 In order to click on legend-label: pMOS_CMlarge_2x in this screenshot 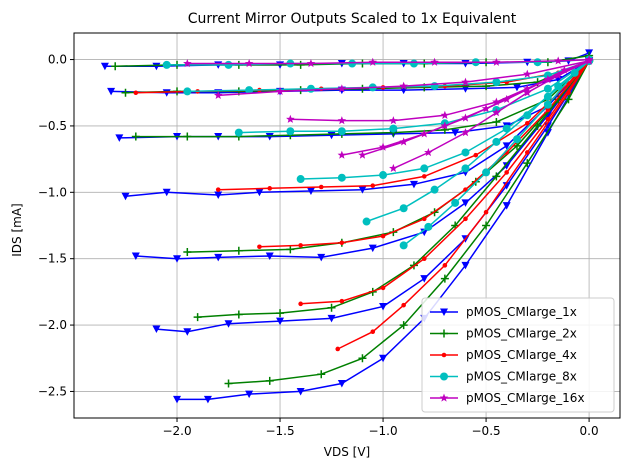, I will do `click(521, 334)`.